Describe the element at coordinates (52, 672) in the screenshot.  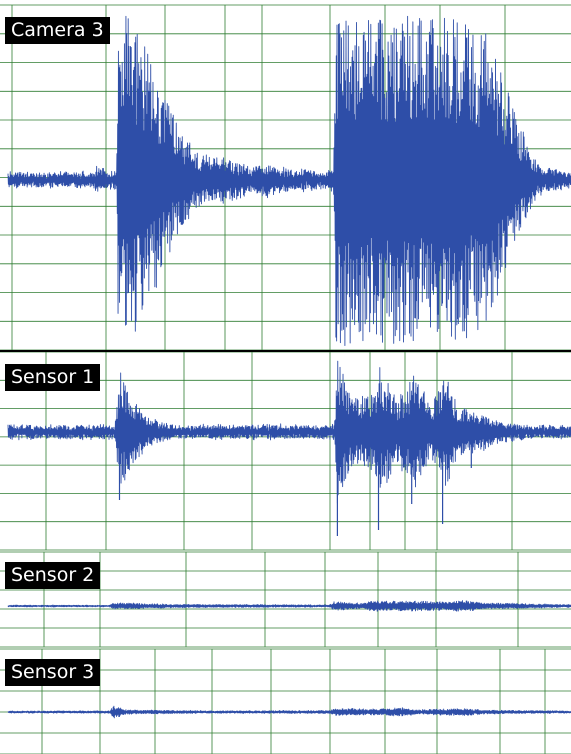
I see `panel-label-sensor-3: Sensor 3` at that location.